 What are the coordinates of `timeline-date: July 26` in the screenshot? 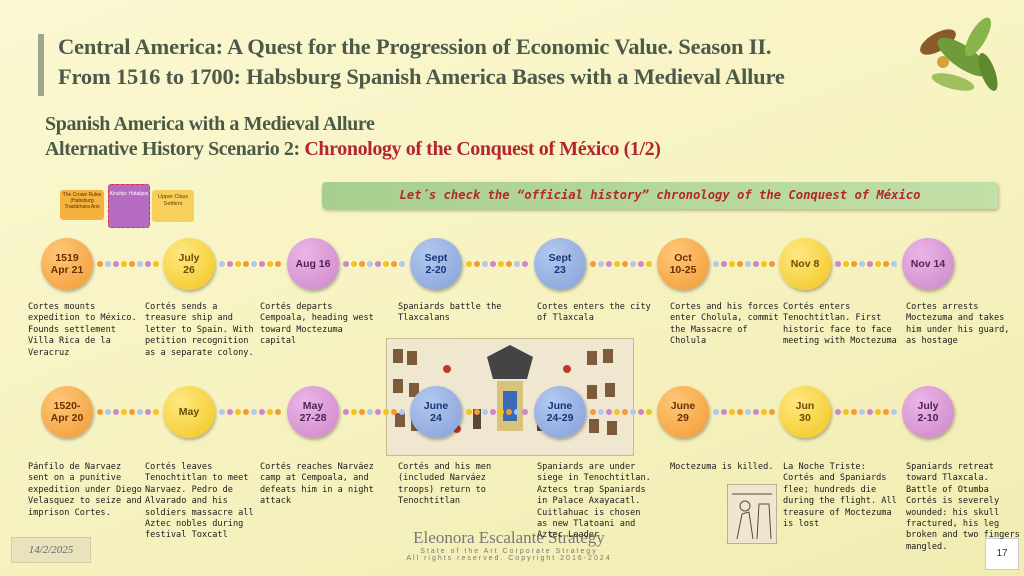 It's located at (189, 264).